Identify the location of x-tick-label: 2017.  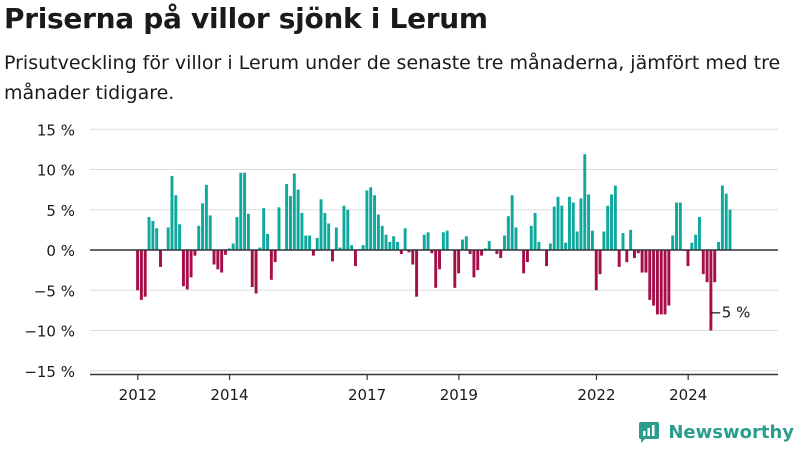
(367, 395).